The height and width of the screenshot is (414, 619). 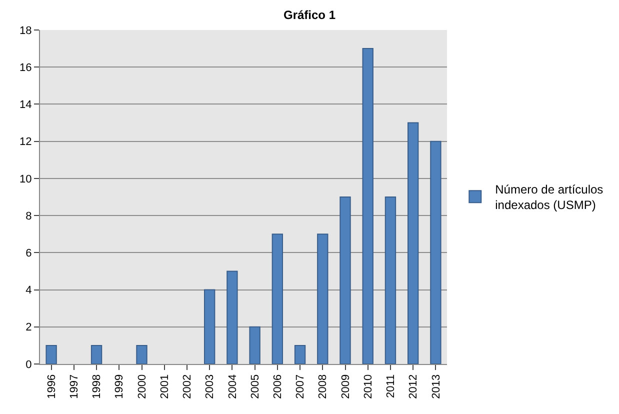 What do you see at coordinates (232, 386) in the screenshot?
I see `x-tick-label: 2004` at bounding box center [232, 386].